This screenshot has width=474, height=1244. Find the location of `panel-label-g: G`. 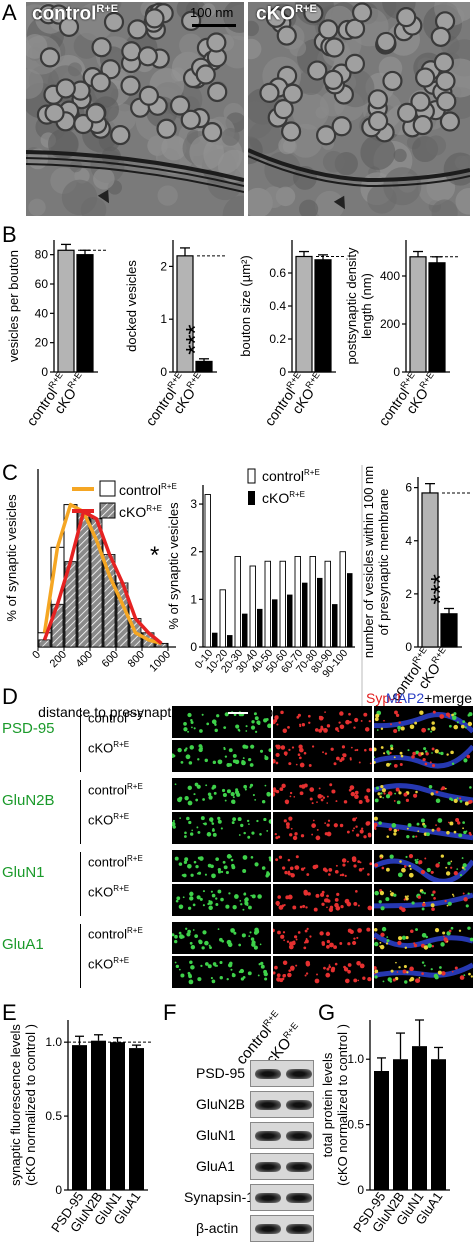

panel-label-g: G is located at coordinates (327, 1012).